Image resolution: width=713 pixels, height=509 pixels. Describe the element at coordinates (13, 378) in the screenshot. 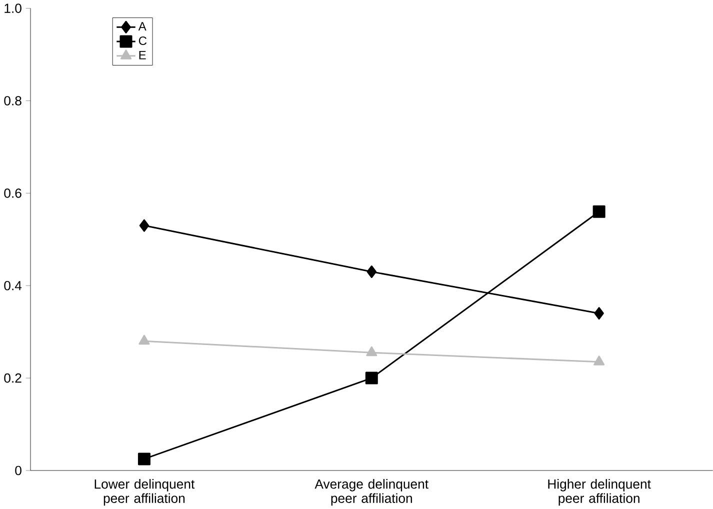

I see `y-tick-label: 0.2` at that location.